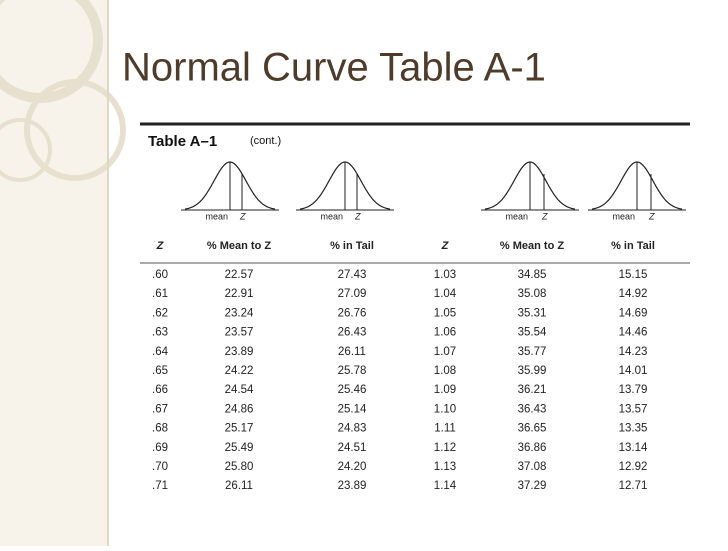  What do you see at coordinates (352, 448) in the screenshot?
I see `cell: 24.51` at bounding box center [352, 448].